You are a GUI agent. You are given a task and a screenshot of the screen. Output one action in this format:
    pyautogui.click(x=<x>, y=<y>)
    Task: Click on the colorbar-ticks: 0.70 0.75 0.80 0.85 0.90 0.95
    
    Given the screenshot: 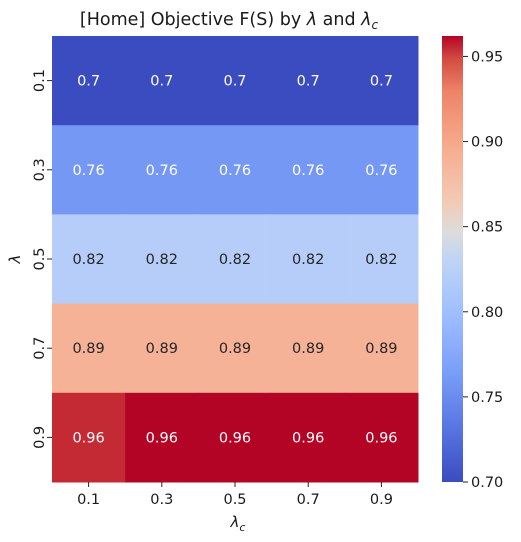 What is the action you would take?
    pyautogui.click(x=483, y=270)
    